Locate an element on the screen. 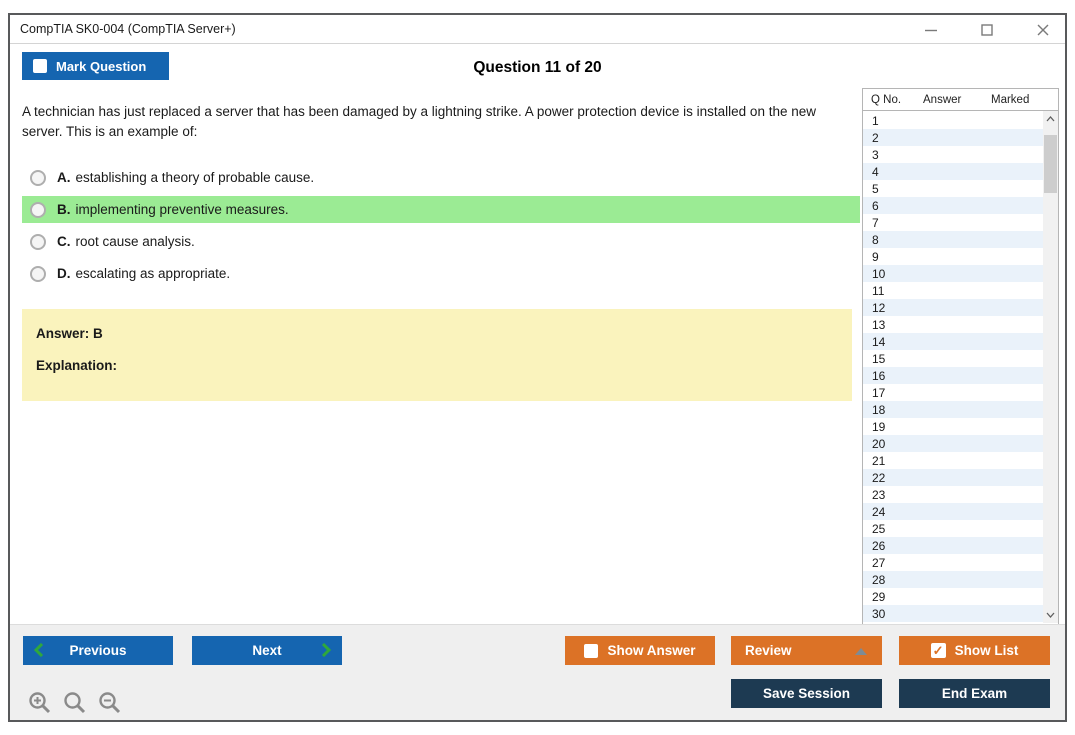  maximize-icon is located at coordinates (987, 30).